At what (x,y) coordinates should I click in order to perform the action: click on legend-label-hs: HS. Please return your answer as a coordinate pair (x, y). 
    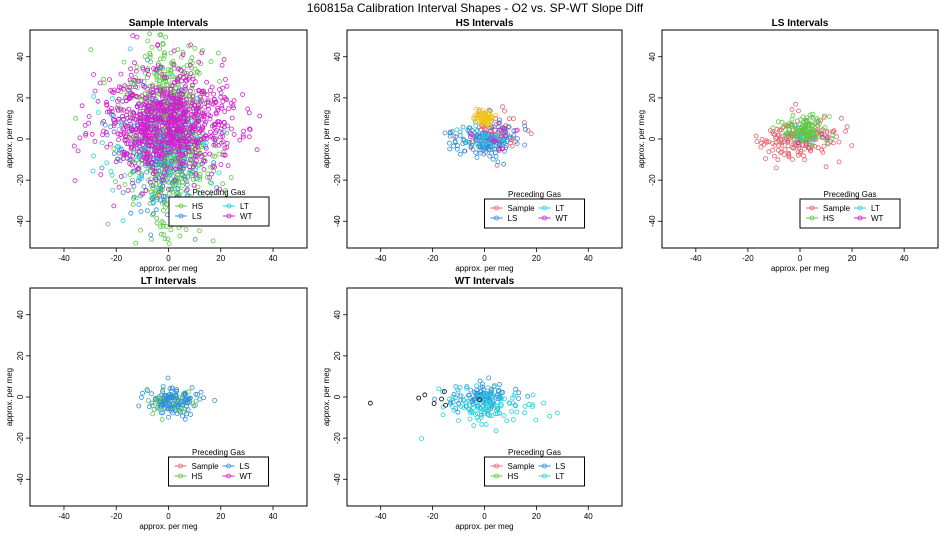
    Looking at the image, I should click on (197, 206).